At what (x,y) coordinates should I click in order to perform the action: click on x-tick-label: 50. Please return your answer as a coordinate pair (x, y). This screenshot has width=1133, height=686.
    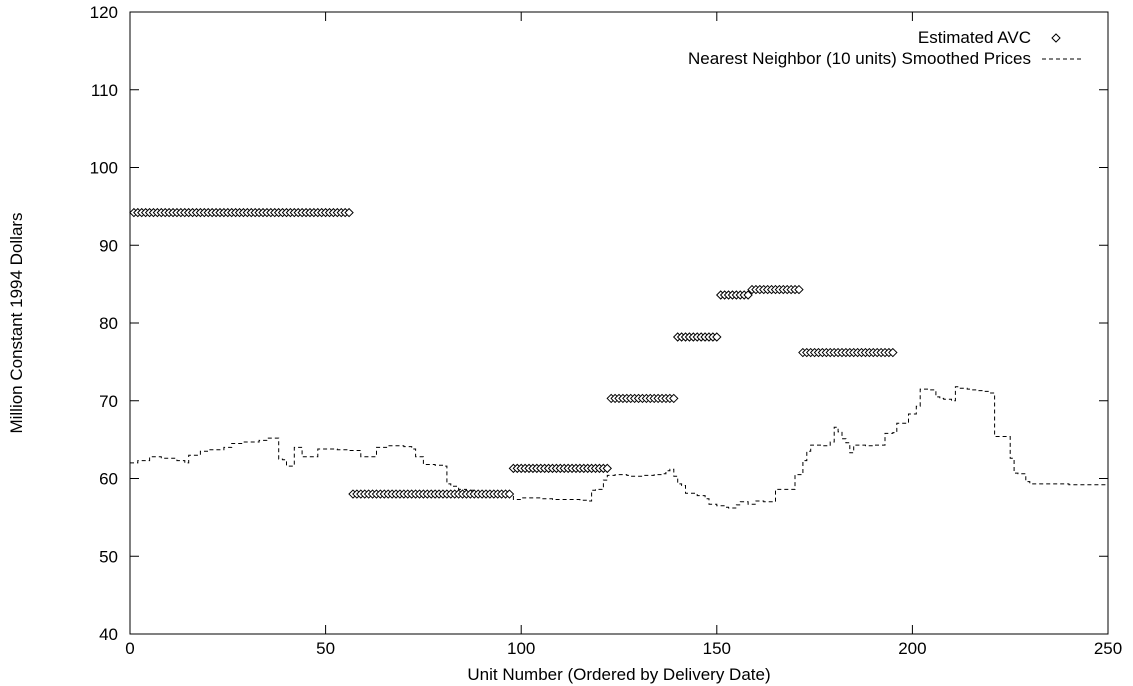
    Looking at the image, I should click on (325, 648).